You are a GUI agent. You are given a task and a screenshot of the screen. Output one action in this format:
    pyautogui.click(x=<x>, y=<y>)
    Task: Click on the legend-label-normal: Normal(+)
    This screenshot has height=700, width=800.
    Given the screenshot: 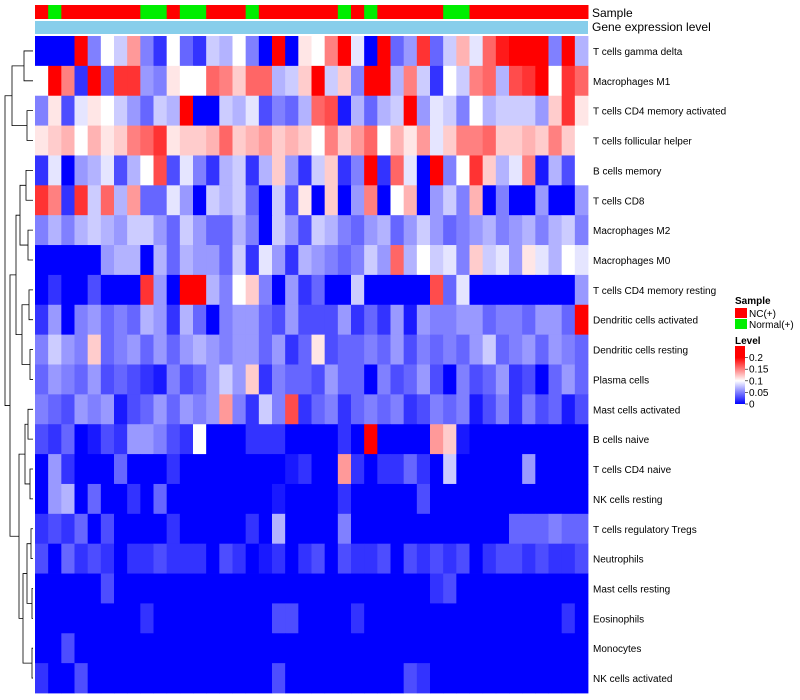 What is the action you would take?
    pyautogui.click(x=771, y=325)
    